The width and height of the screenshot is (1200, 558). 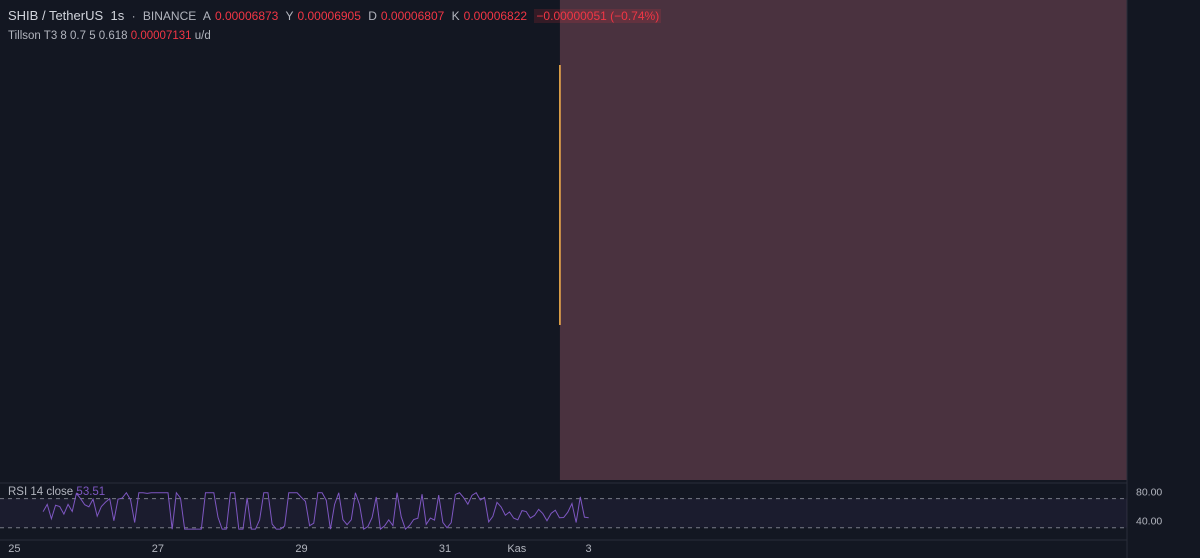 What do you see at coordinates (455, 16) in the screenshot?
I see `close-label: K` at bounding box center [455, 16].